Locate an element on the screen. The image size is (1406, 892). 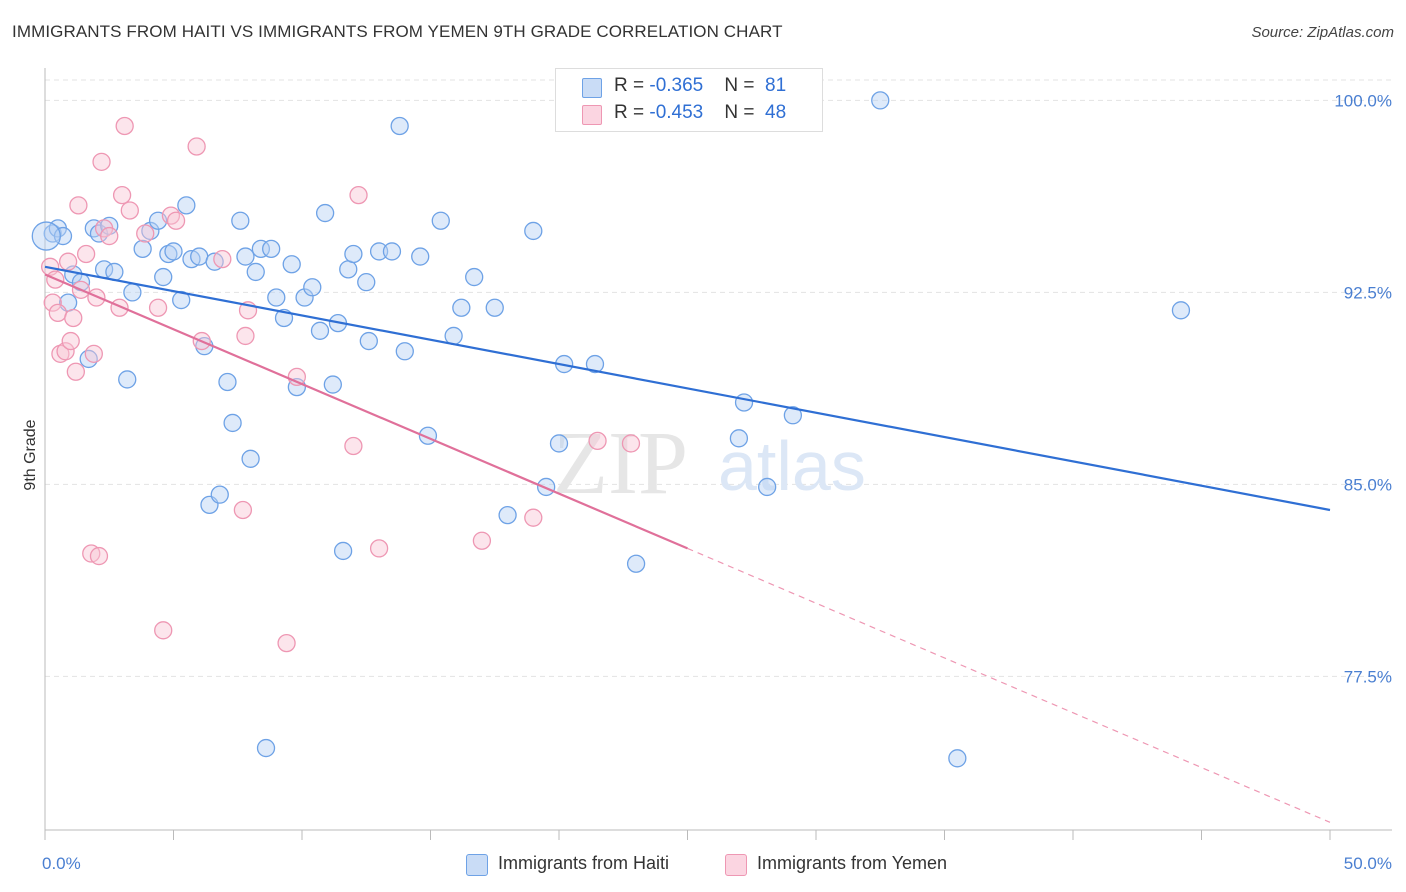
yemen-trend-line is located at coordinates (366, 411).